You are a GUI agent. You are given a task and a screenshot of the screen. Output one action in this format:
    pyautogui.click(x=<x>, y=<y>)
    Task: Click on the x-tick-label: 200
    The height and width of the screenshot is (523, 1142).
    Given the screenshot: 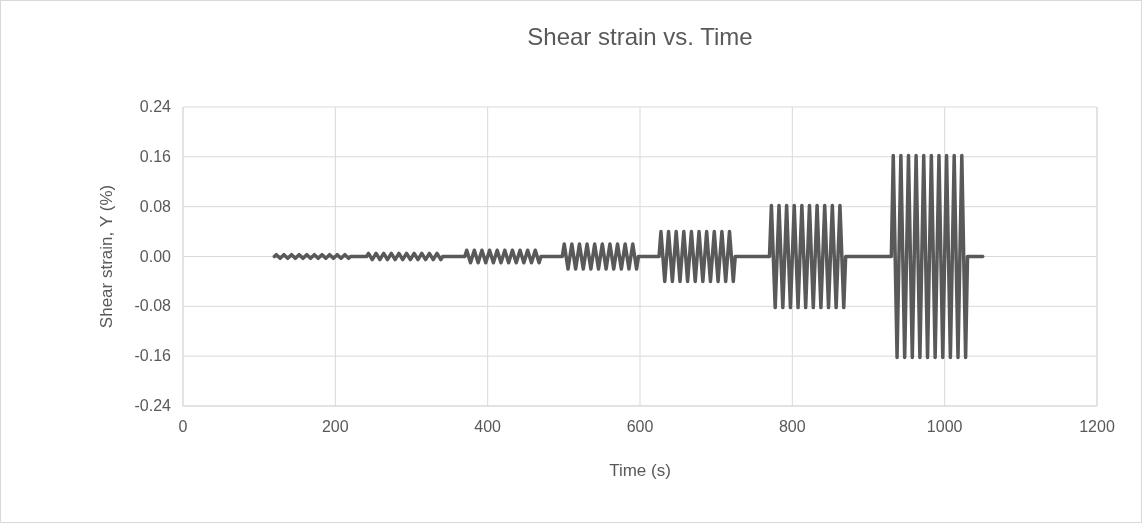 What is the action you would take?
    pyautogui.click(x=335, y=426)
    